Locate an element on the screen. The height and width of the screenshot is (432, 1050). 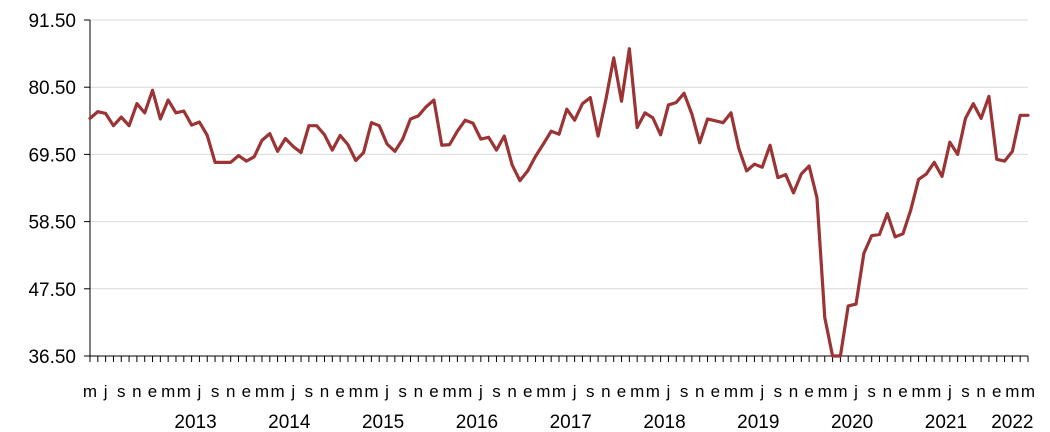
x-year-label: 2015 is located at coordinates (383, 422).